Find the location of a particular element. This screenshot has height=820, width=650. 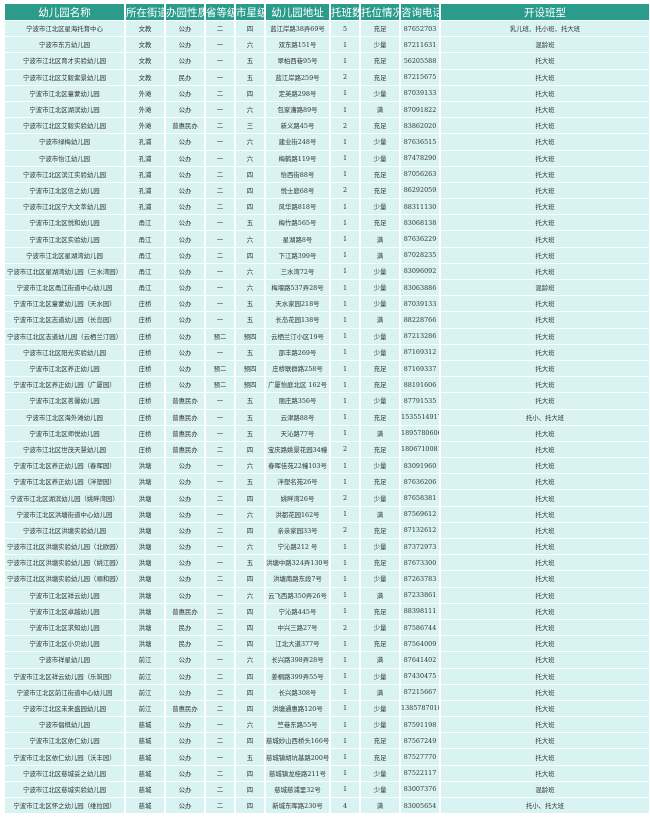

table-row: 宁波市江北区滨江实验幼儿园 孔浦 公办二四怡西街88号 1 充足 87056263 托大班 is located at coordinates (327, 174).